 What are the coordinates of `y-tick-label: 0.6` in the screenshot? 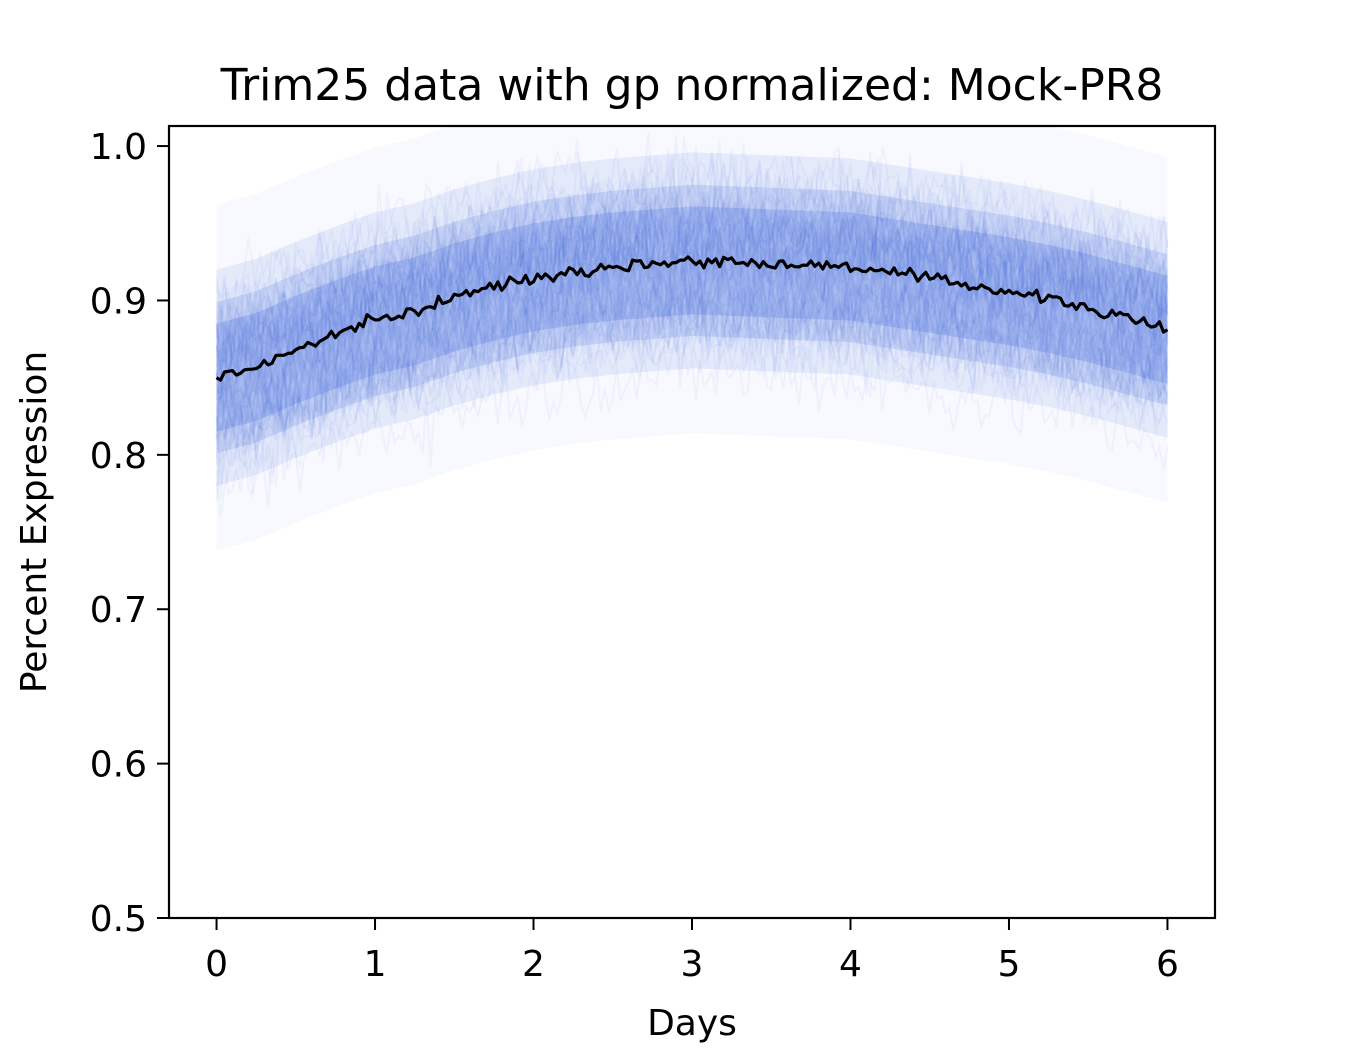 It's located at (118, 765).